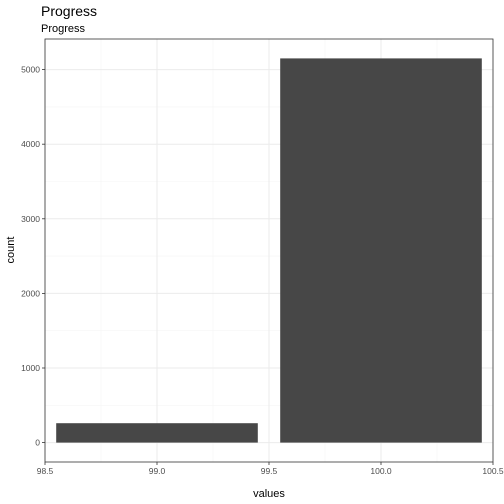 The image size is (504, 504). I want to click on y-tick-label: 0, so click(37, 443).